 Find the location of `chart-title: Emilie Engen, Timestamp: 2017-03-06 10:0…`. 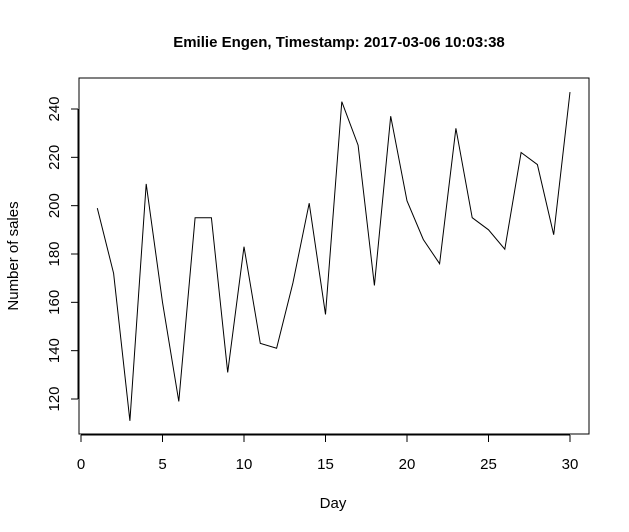

chart-title: Emilie Engen, Timestamp: 2017-03-06 10:0… is located at coordinates (339, 42).